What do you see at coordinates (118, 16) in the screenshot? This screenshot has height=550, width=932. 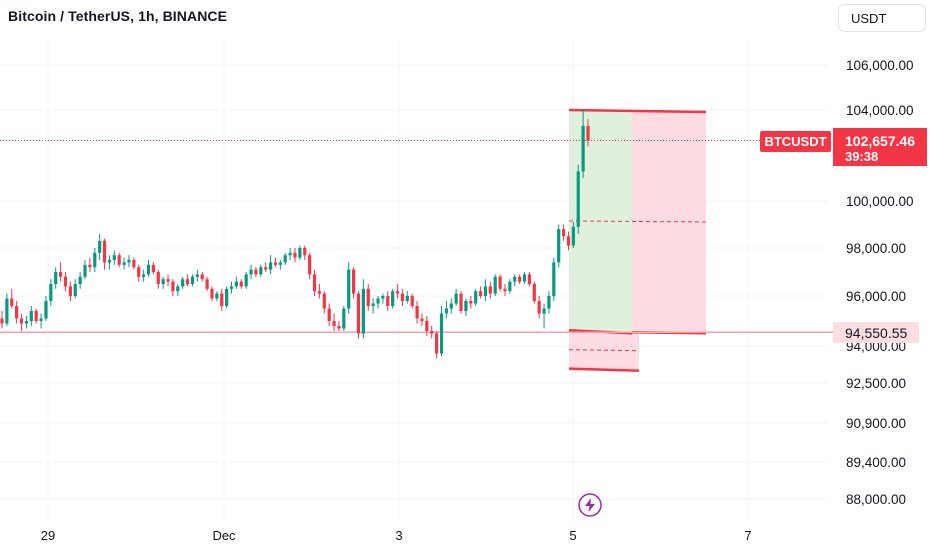 I see `chart-title: Bitcoin / TetherUS, 1h, BINANCE` at bounding box center [118, 16].